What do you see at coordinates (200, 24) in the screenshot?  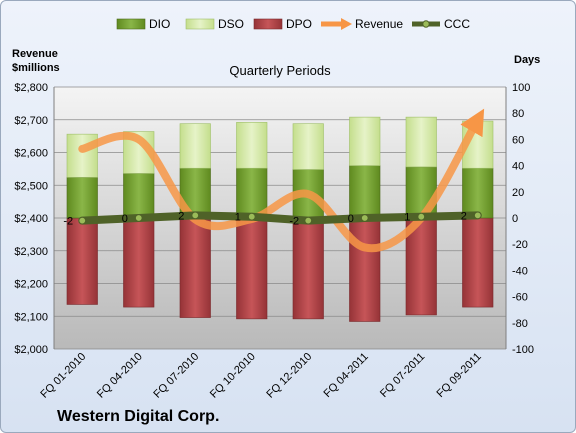 I see `legend-swatch-dso` at bounding box center [200, 24].